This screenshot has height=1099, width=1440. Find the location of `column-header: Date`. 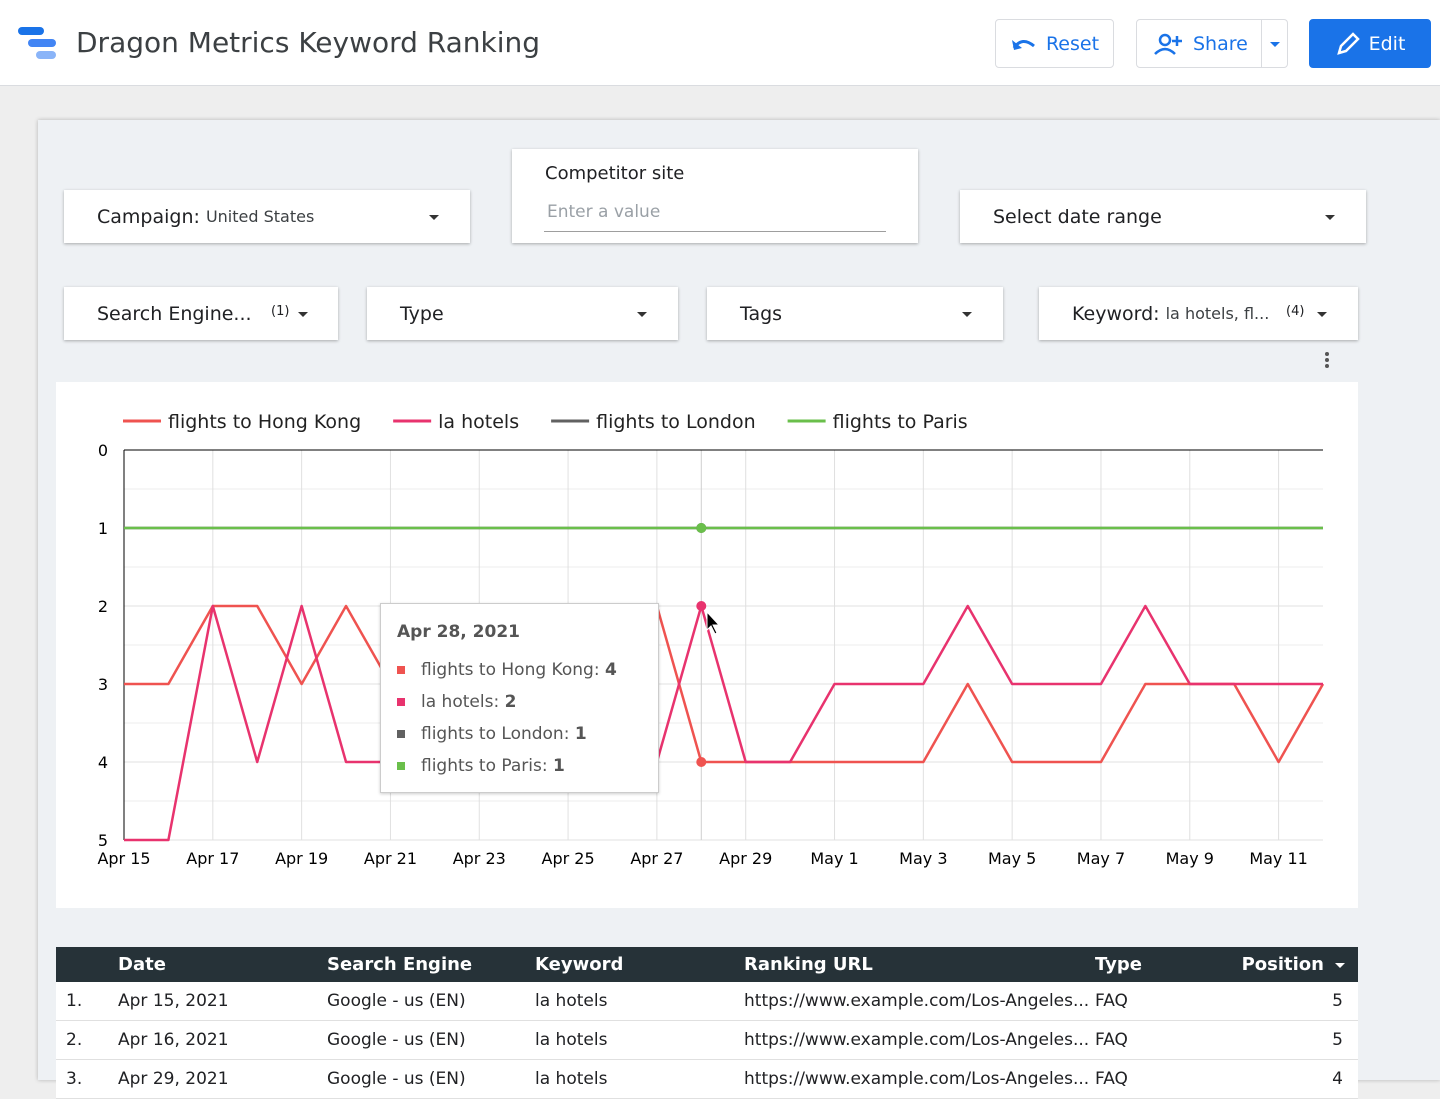

column-header: Date is located at coordinates (142, 964).